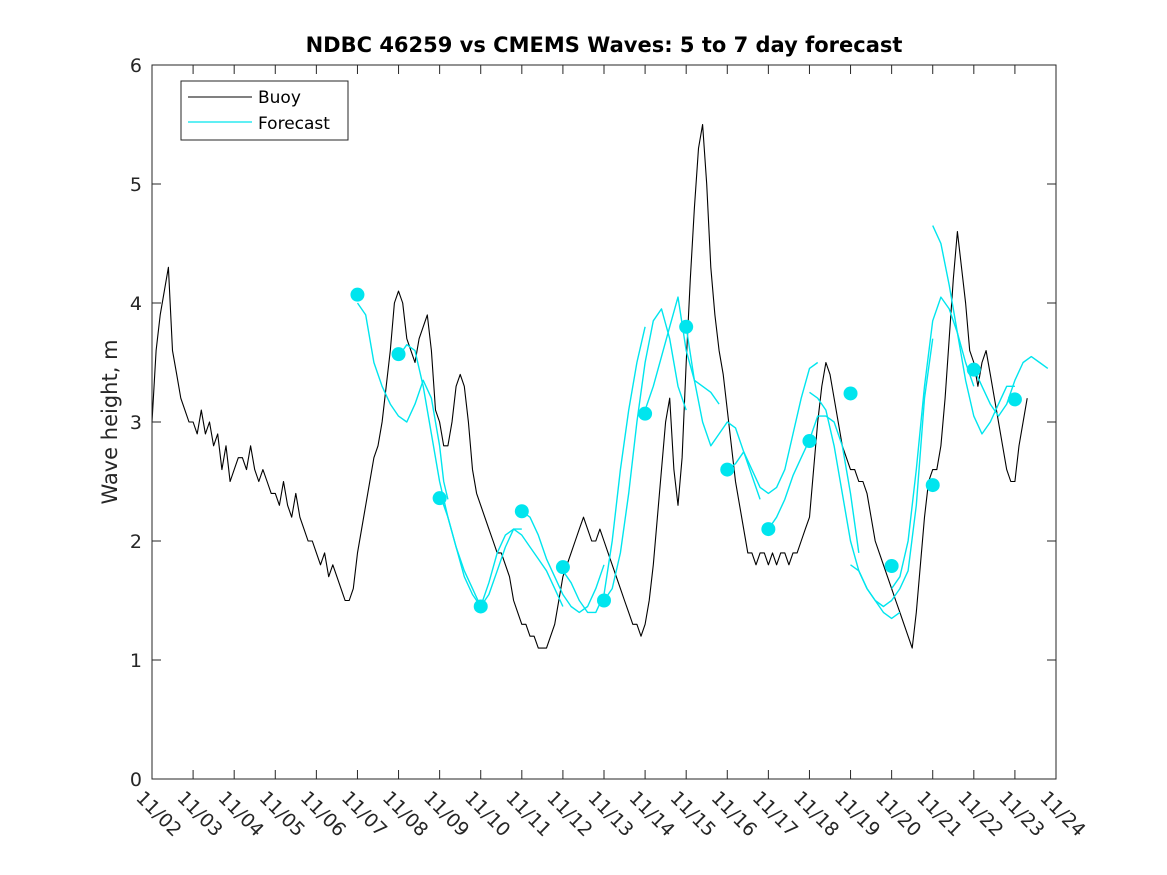 The height and width of the screenshot is (875, 1167). What do you see at coordinates (110, 421) in the screenshot?
I see `y-axis-label: Wave height, m` at bounding box center [110, 421].